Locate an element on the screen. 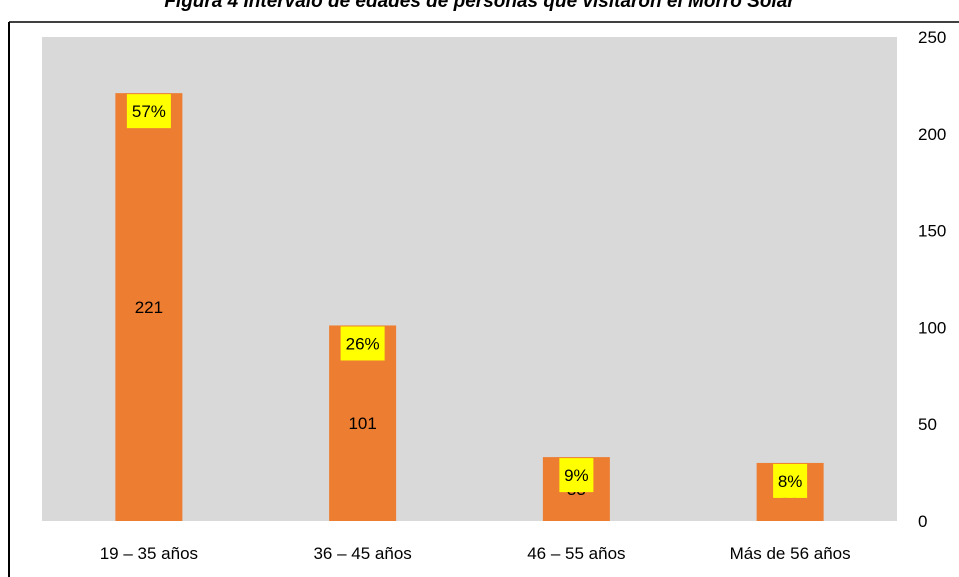 Image resolution: width=959 pixels, height=577 pixels. y-tick-label: 250 is located at coordinates (932, 37).